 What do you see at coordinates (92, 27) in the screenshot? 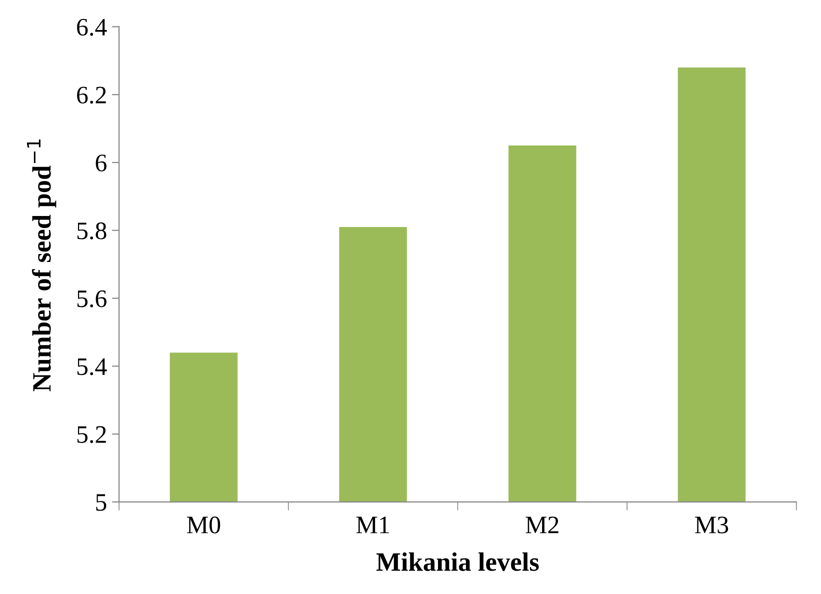
I see `y-tick-label: 6.4` at bounding box center [92, 27].